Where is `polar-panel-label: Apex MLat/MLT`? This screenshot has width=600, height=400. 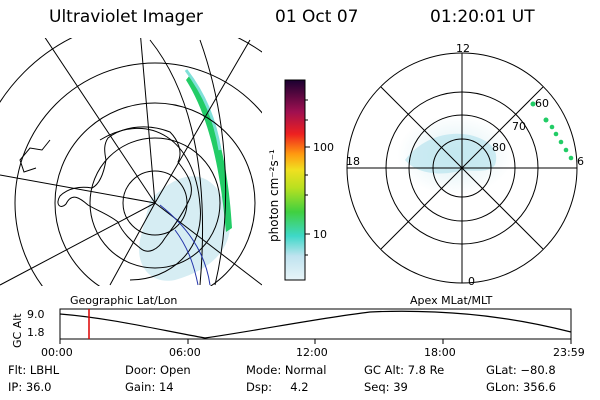 polar-panel-label: Apex MLat/MLT is located at coordinates (451, 300).